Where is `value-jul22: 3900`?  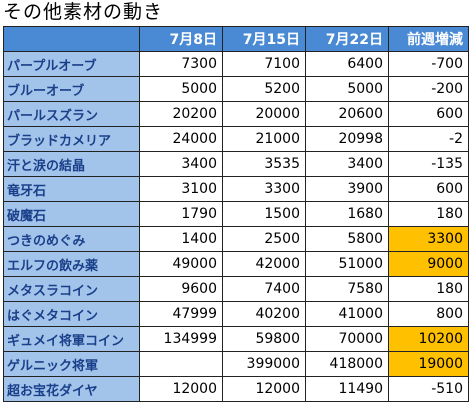 value-jul22: 3900 is located at coordinates (347, 189).